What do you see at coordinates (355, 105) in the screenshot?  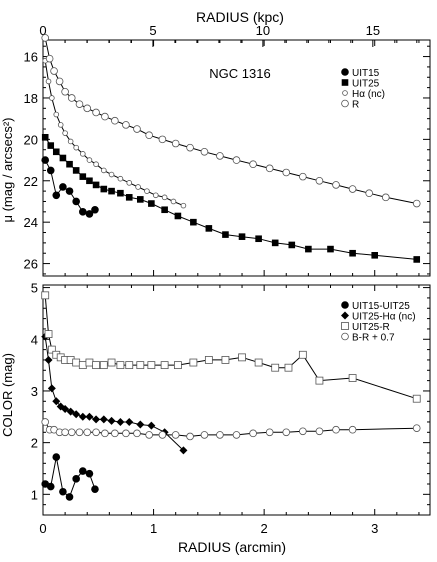 I see `legend-label: R` at bounding box center [355, 105].